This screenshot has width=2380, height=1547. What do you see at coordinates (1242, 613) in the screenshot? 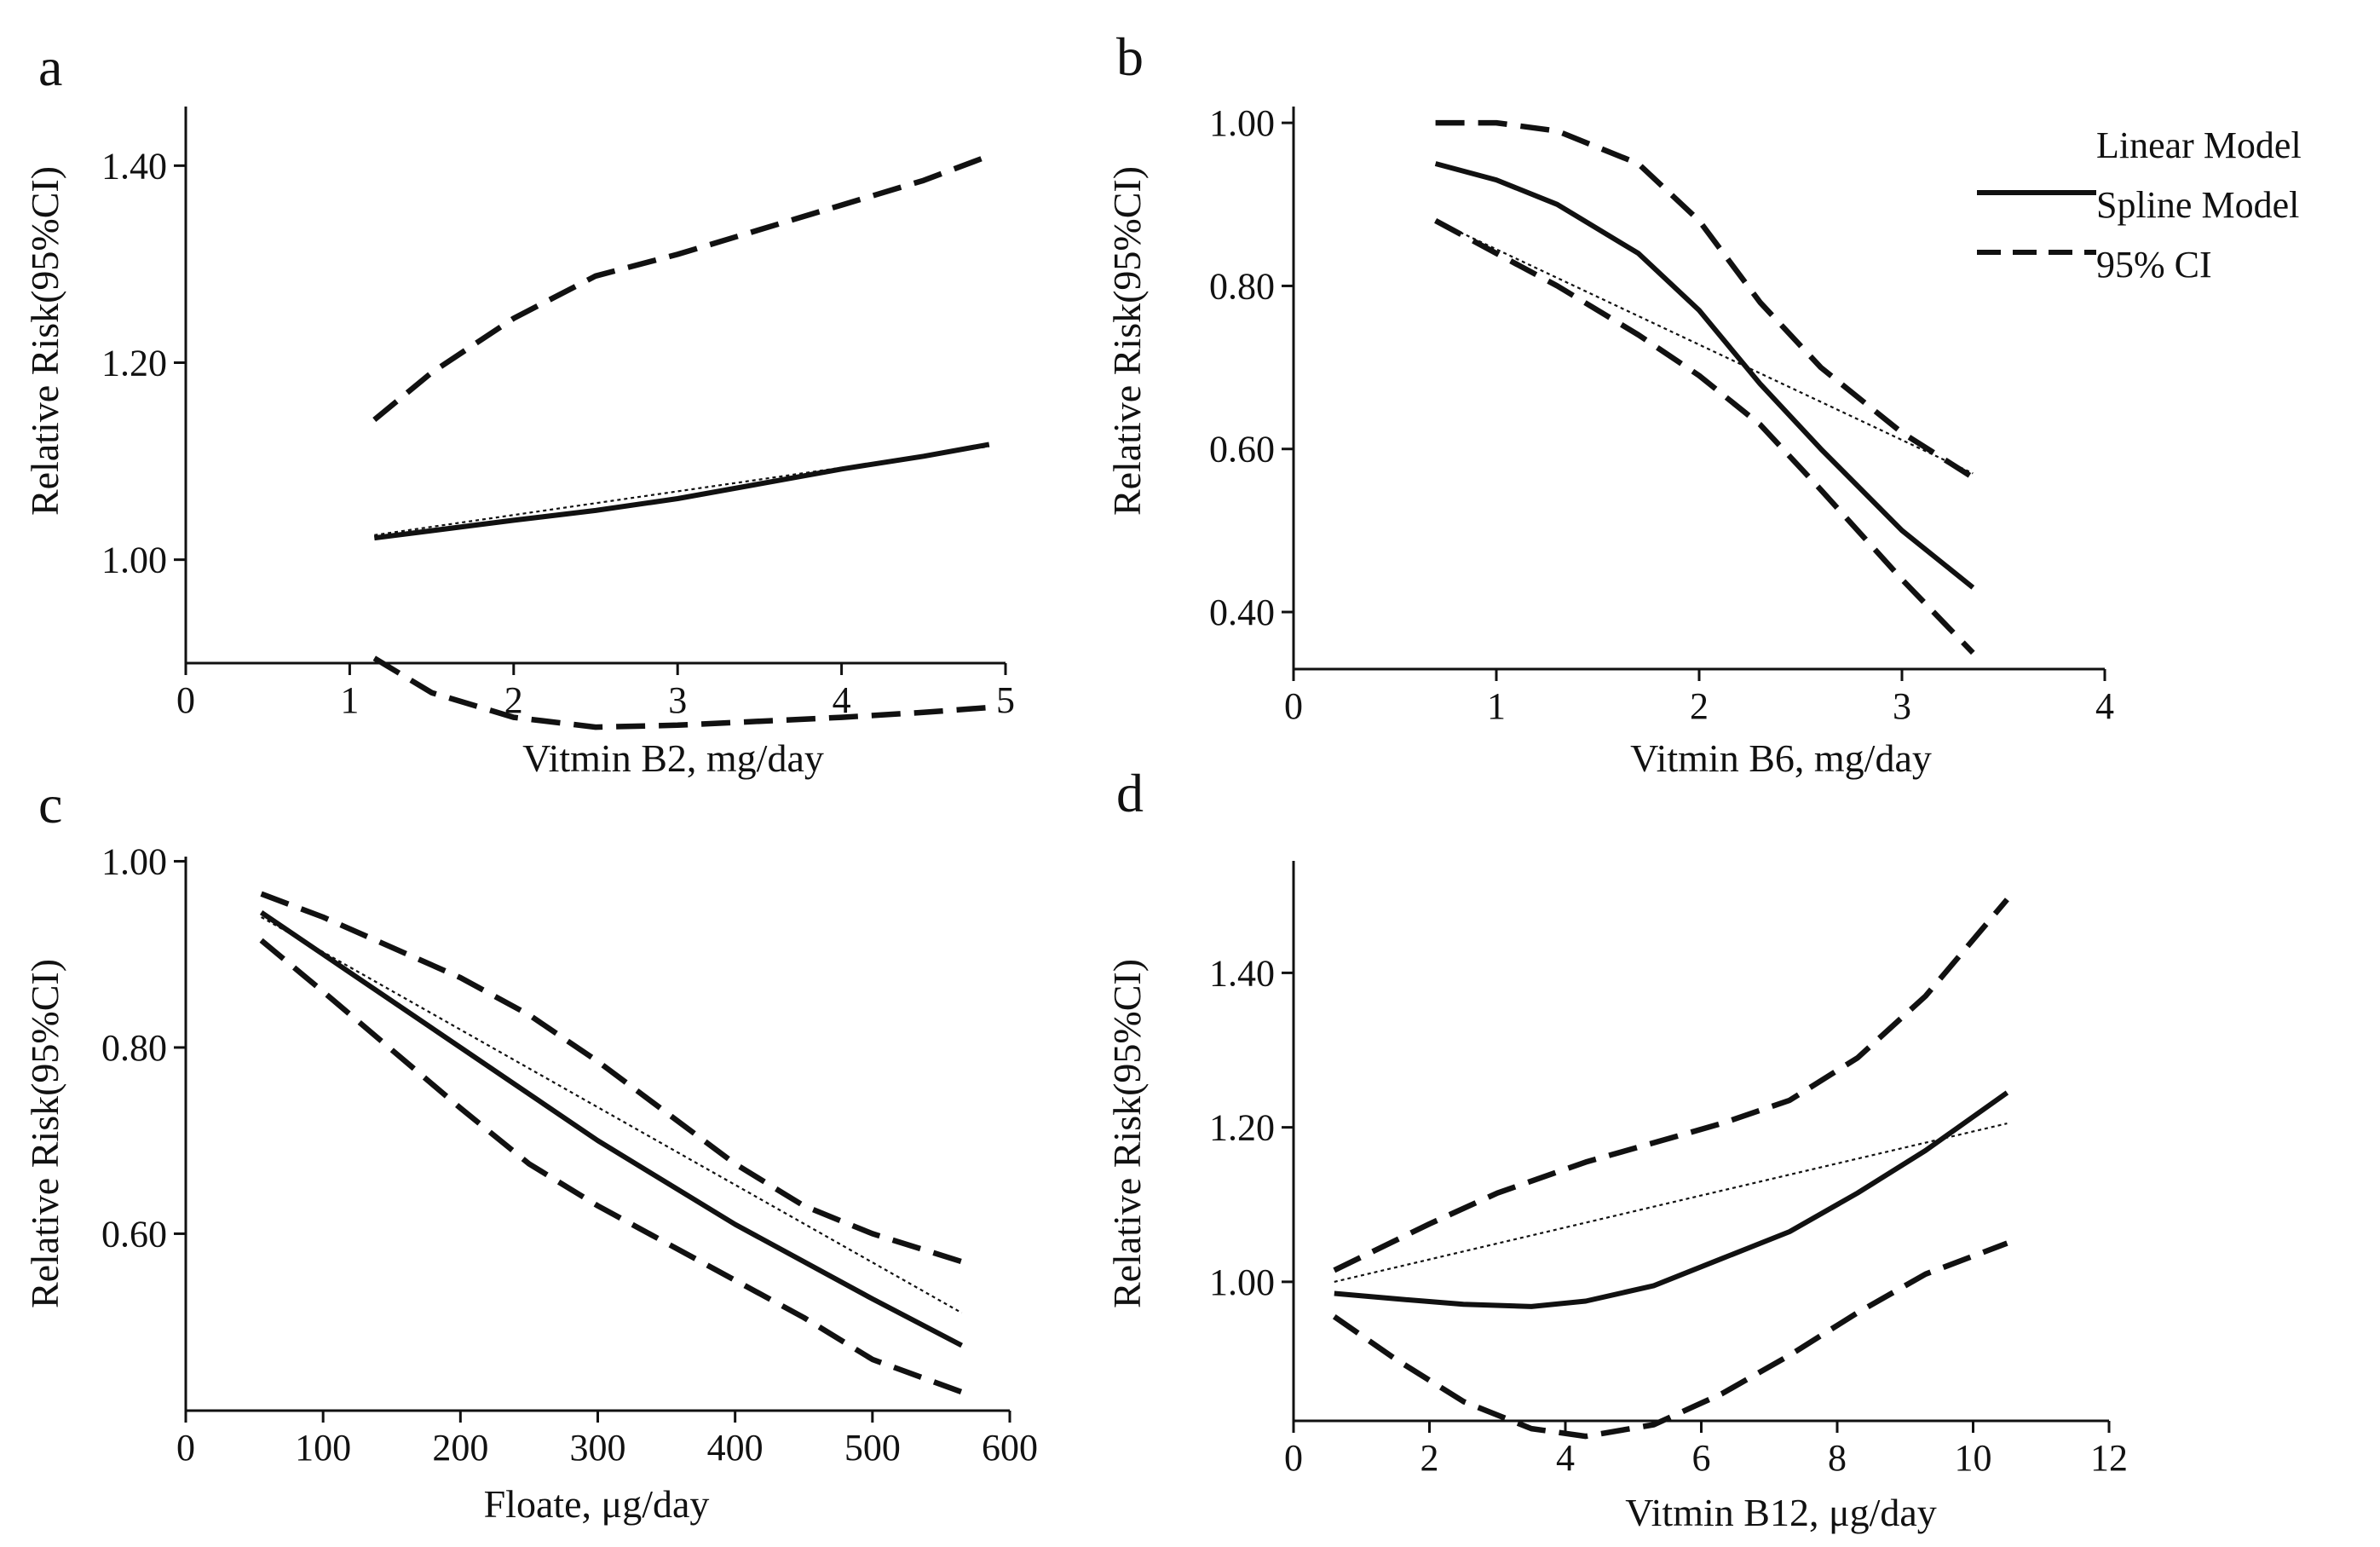
I see `panel-b-y-tick-label: 0.40` at bounding box center [1242, 613].